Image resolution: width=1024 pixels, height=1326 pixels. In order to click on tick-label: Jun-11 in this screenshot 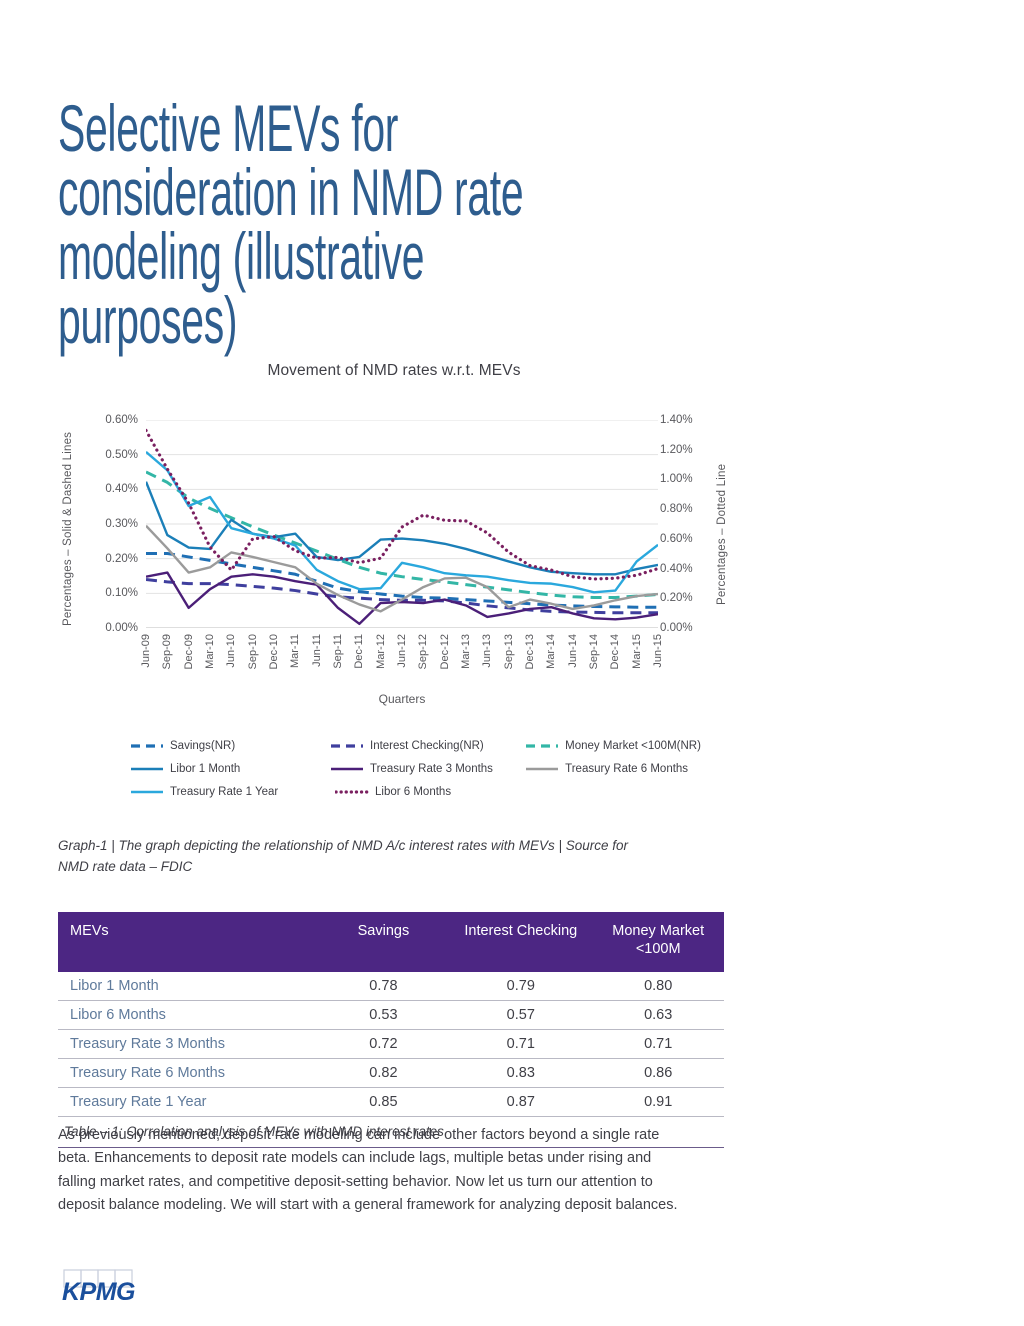, I will do `click(316, 650)`.